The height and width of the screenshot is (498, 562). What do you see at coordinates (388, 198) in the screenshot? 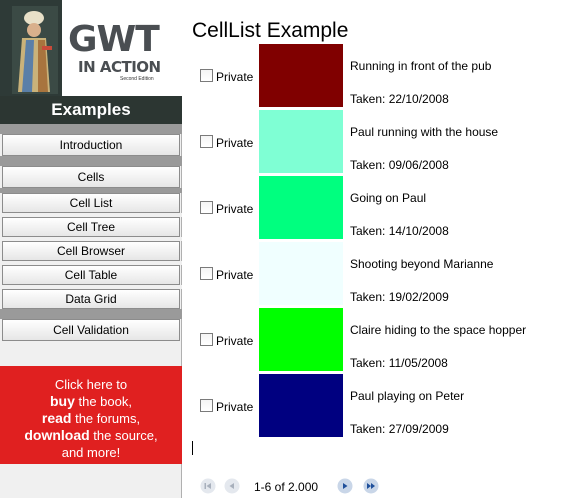
I see `photo-description: Going on Paul` at bounding box center [388, 198].